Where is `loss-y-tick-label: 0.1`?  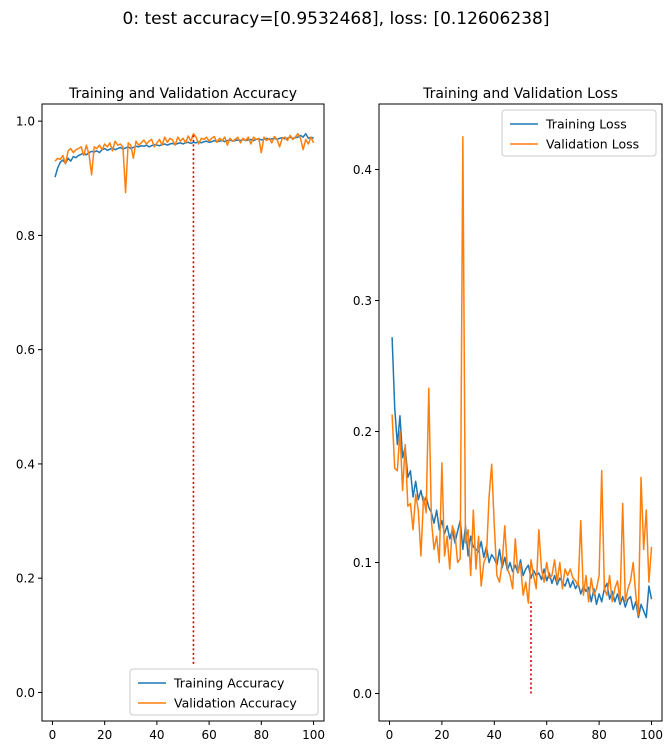
loss-y-tick-label: 0.1 is located at coordinates (362, 563).